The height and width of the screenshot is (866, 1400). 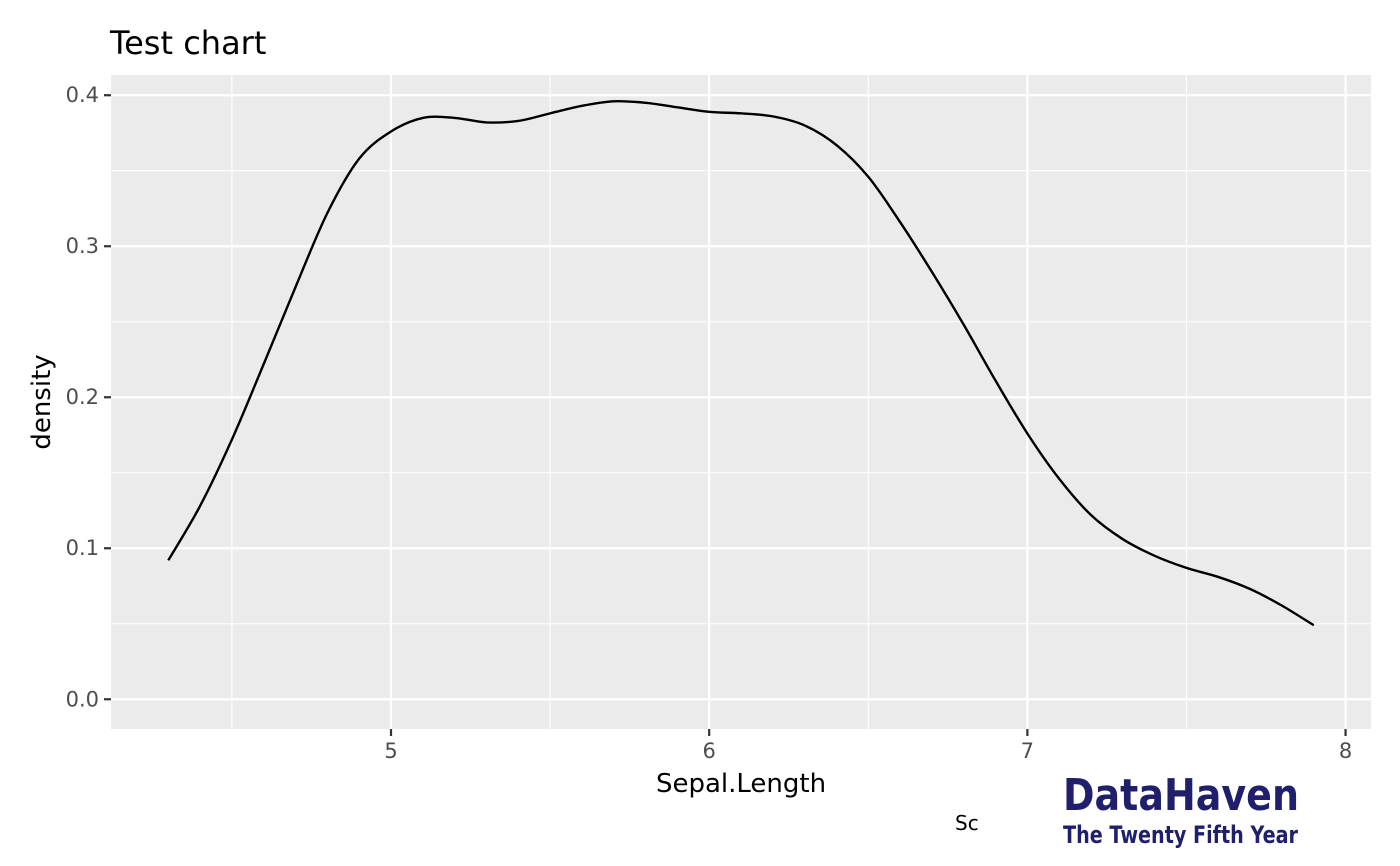 I want to click on x-tick-label: 5, so click(x=390, y=751).